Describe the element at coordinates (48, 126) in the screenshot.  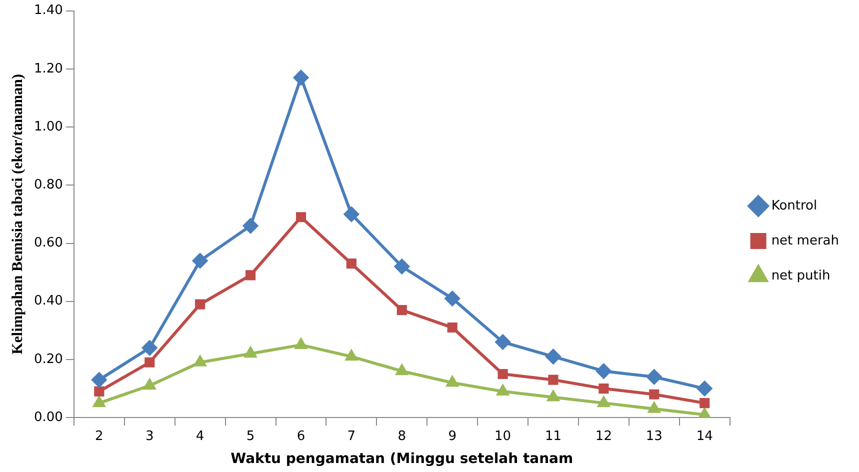
I see `y-tick-label: 1.00` at that location.